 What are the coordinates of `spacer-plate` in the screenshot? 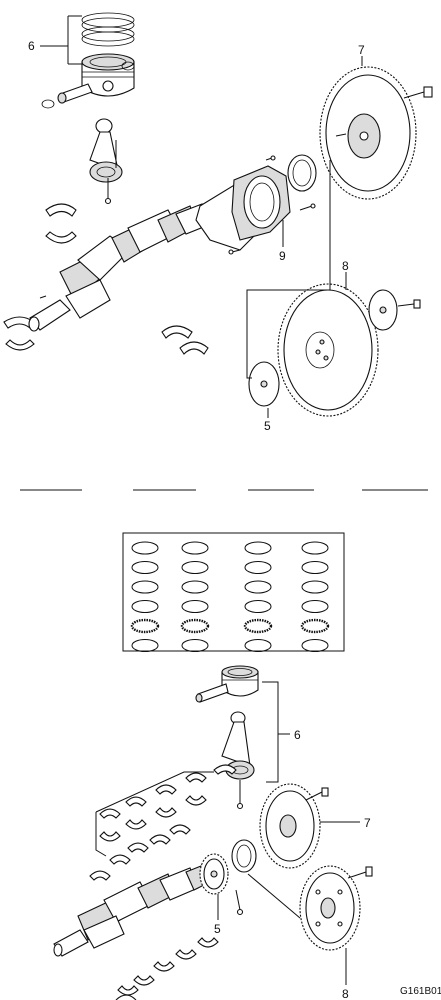 It's located at (264, 384).